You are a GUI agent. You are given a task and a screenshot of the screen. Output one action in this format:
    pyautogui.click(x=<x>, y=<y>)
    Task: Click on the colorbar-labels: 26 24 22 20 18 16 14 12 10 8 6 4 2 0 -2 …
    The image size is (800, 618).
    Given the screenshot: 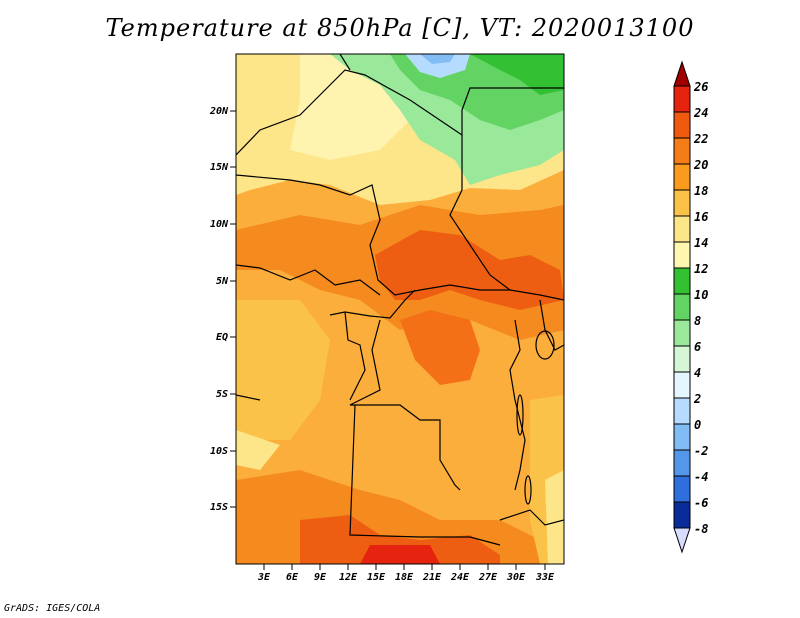 What is the action you would take?
    pyautogui.click(x=700, y=308)
    